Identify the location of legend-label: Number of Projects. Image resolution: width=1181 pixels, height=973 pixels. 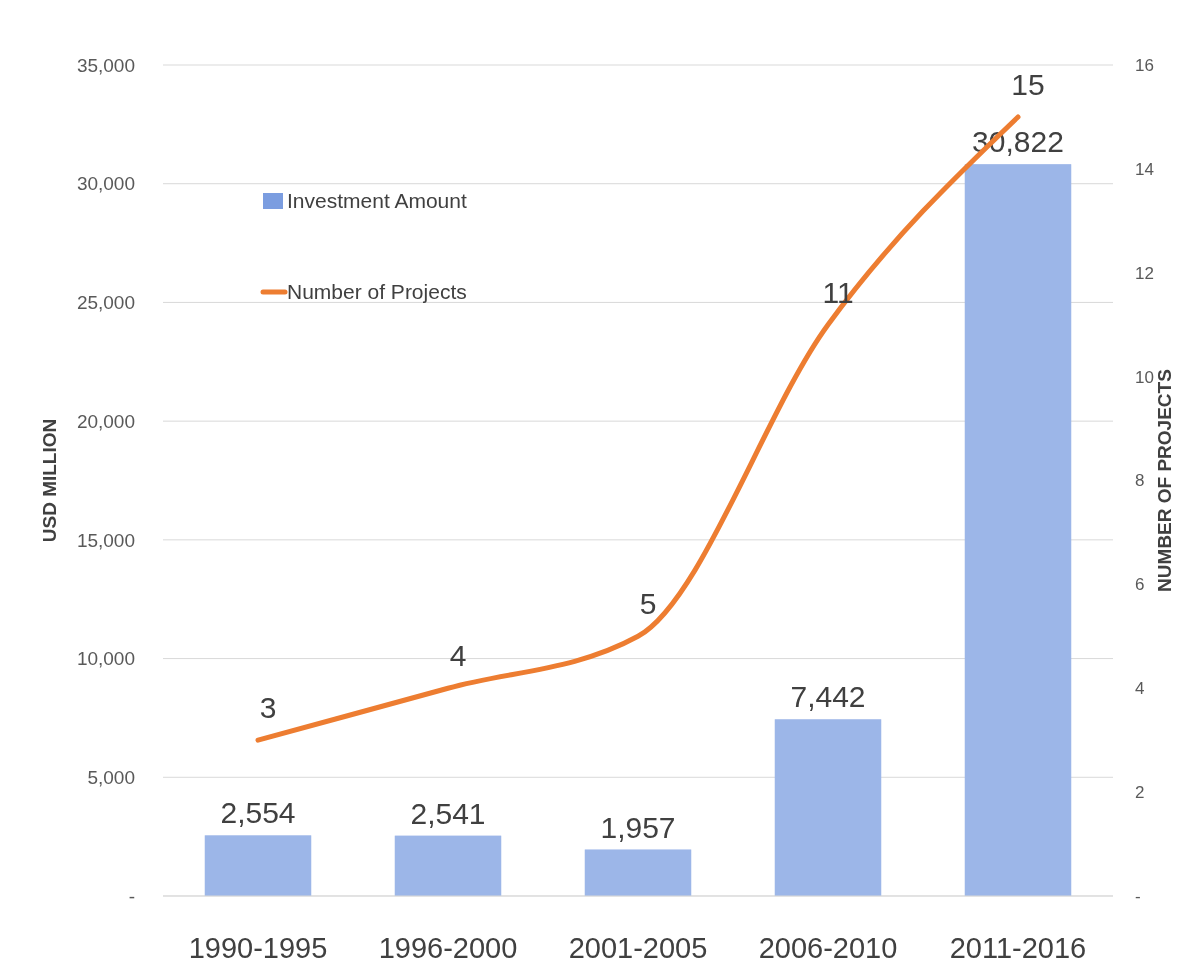
(377, 292).